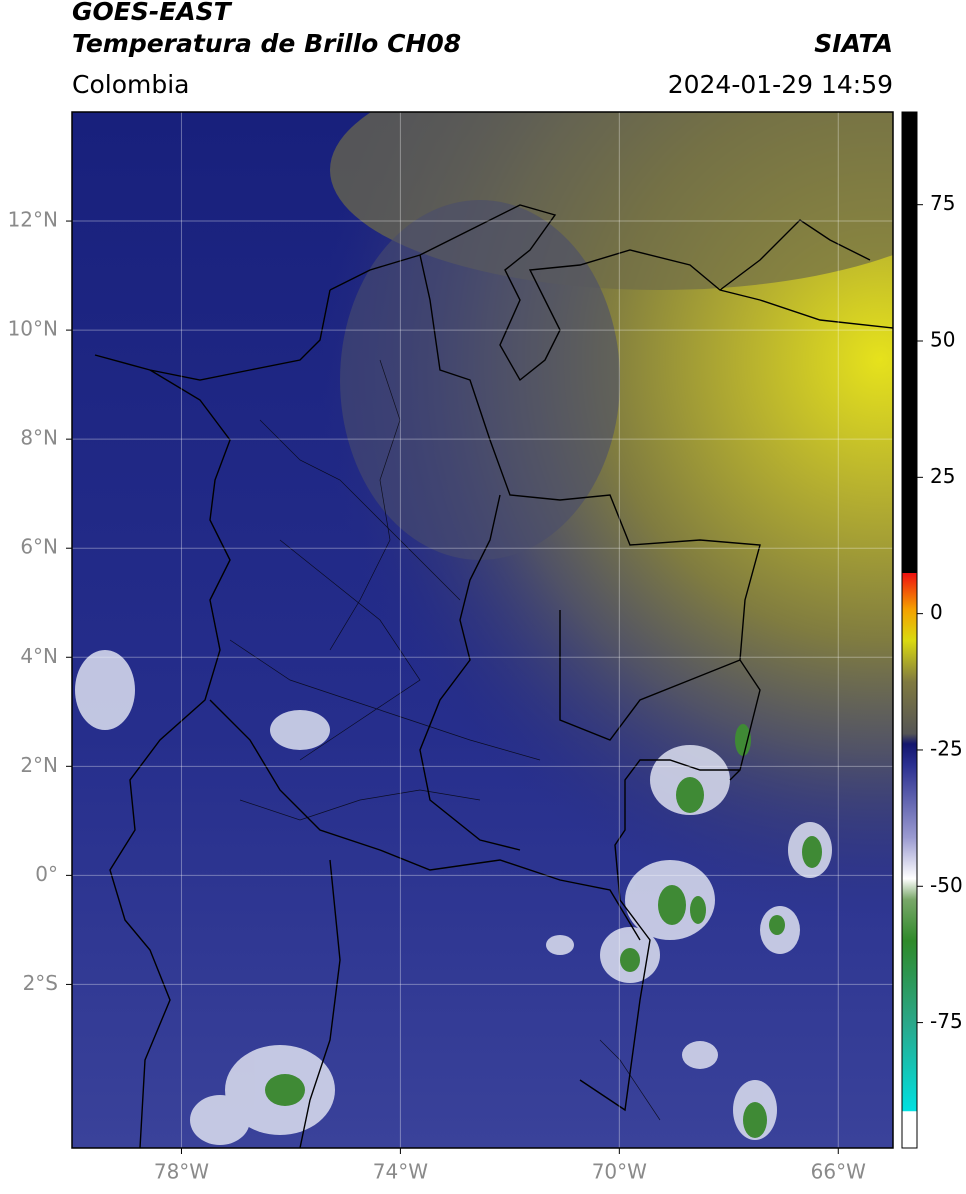  Describe the element at coordinates (853, 43) in the screenshot. I see `source: SIATA` at that location.